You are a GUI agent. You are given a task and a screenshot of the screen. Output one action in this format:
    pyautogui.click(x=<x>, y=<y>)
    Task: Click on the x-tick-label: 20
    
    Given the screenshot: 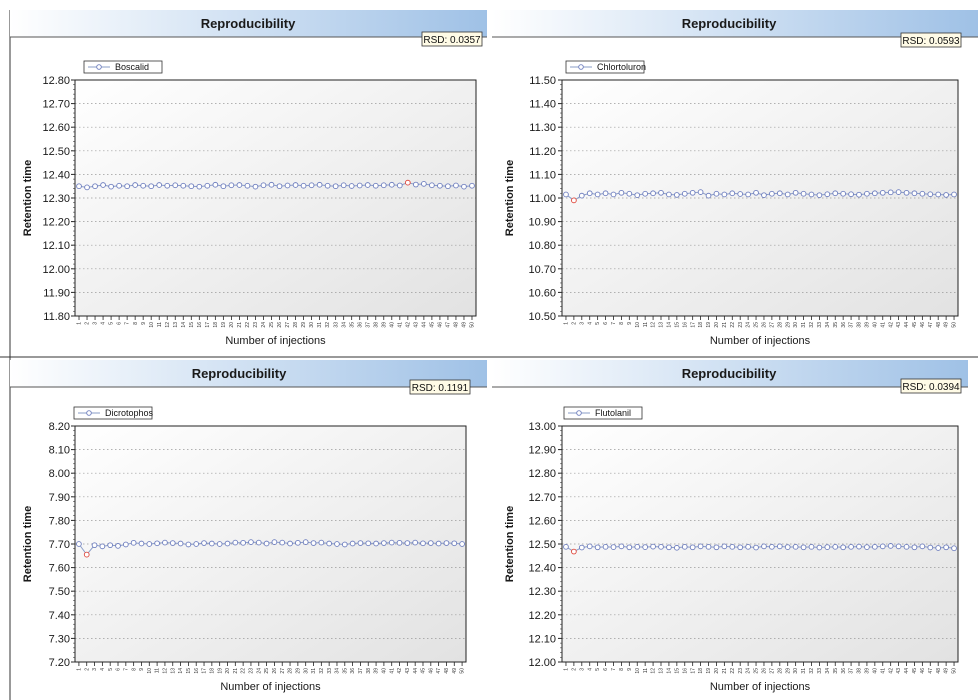 What is the action you would take?
    pyautogui.click(x=232, y=325)
    